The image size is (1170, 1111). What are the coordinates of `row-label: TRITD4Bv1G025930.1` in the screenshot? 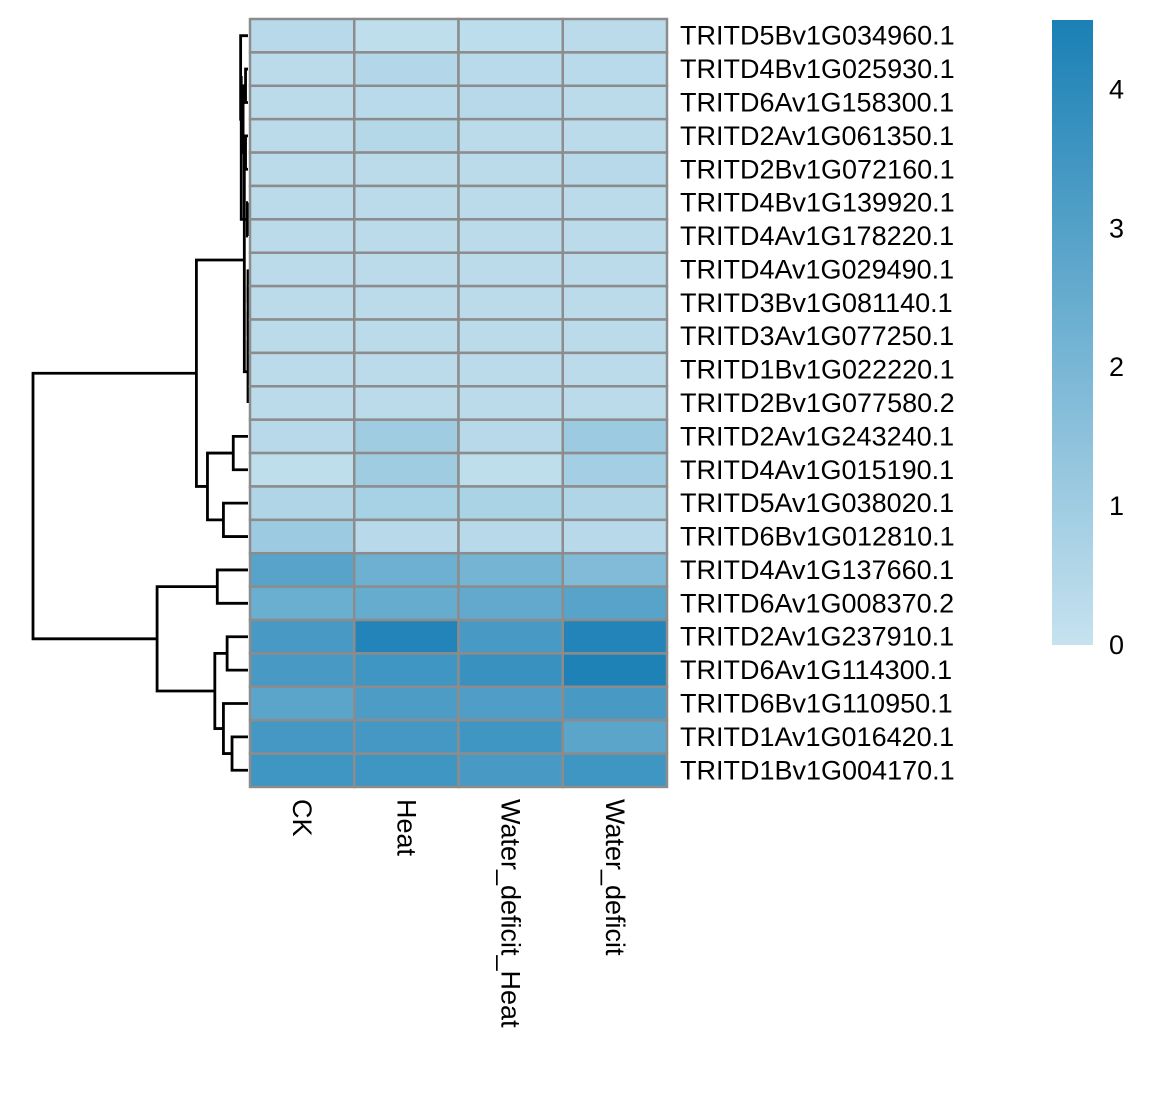 It's located at (817, 69).